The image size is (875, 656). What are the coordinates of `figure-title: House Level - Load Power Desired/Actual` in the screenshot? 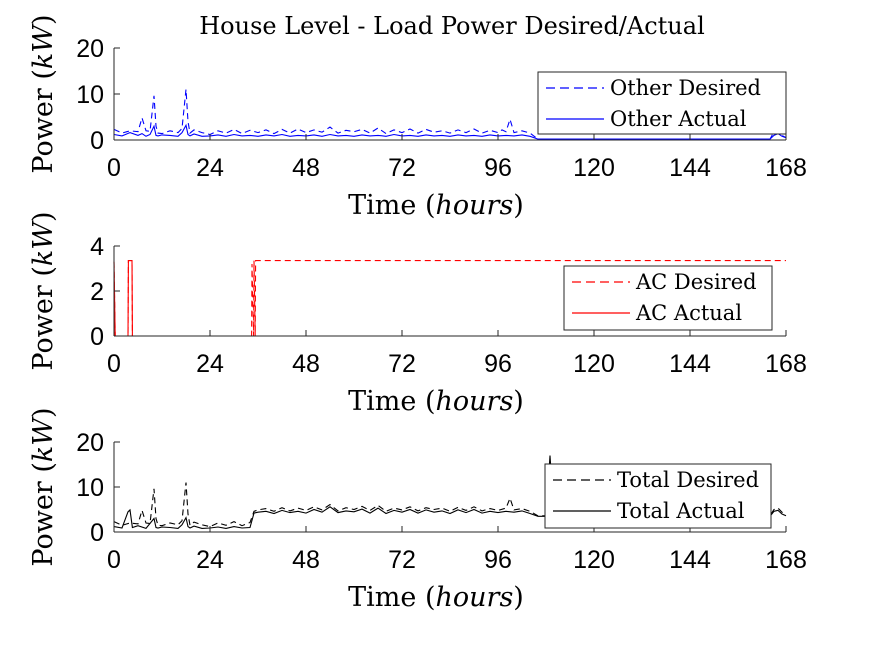 It's located at (452, 26).